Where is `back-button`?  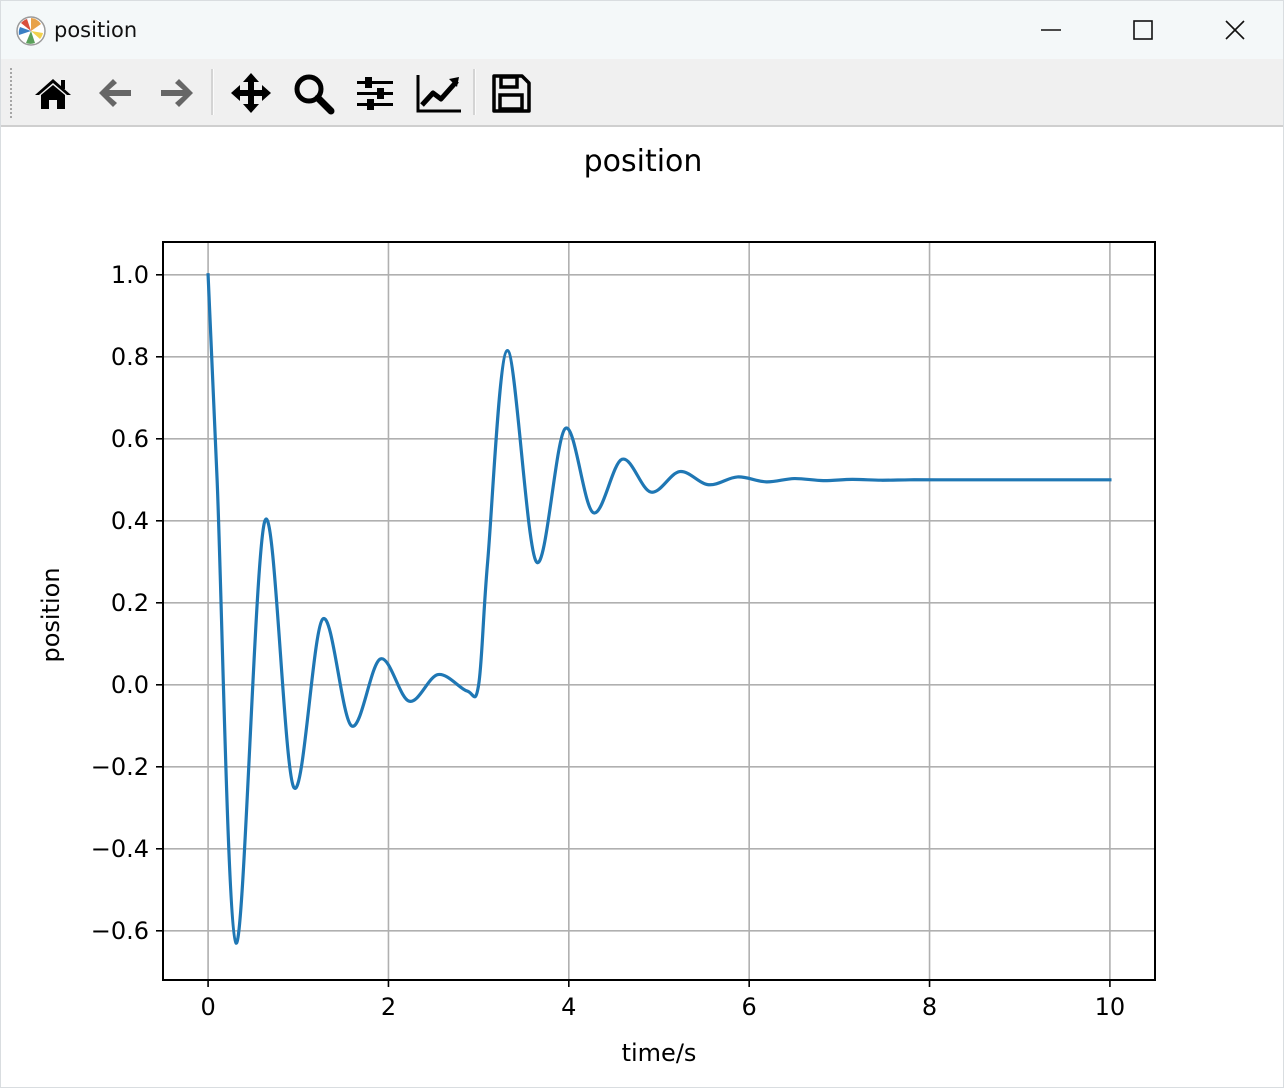
back-button is located at coordinates (115, 93).